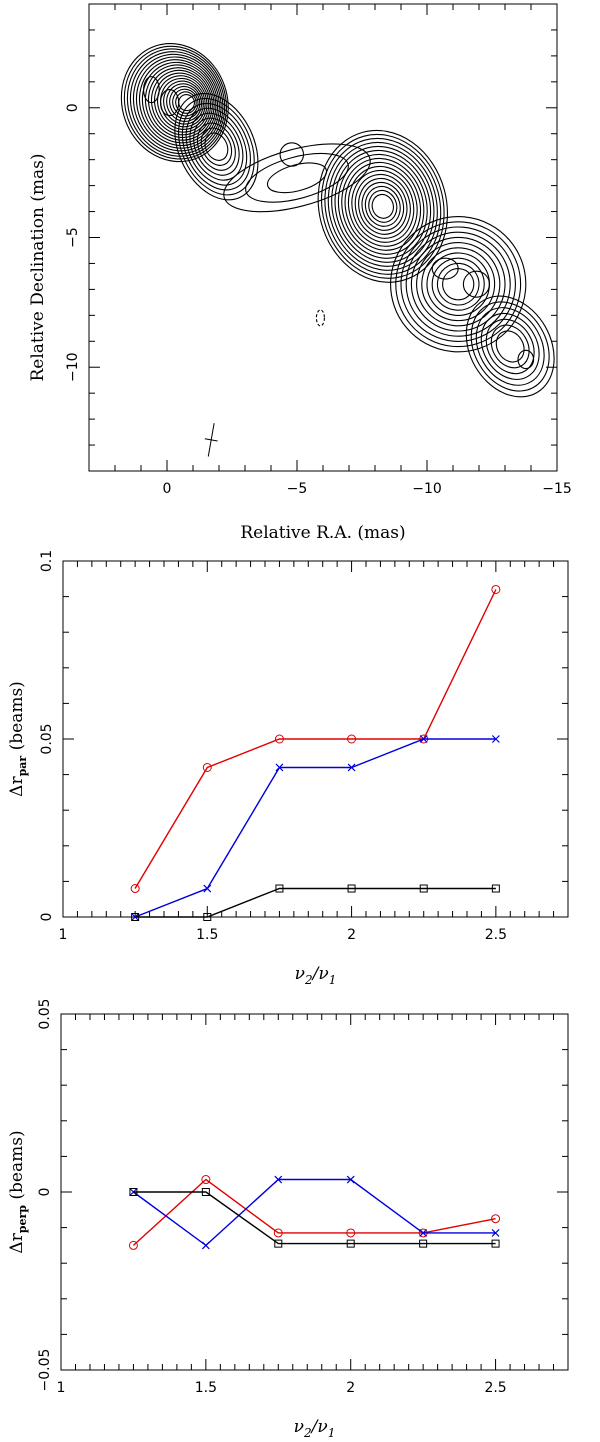 This screenshot has height=1442, width=600. What do you see at coordinates (45, 1370) in the screenshot?
I see `y-tick-label: −0.05` at bounding box center [45, 1370].